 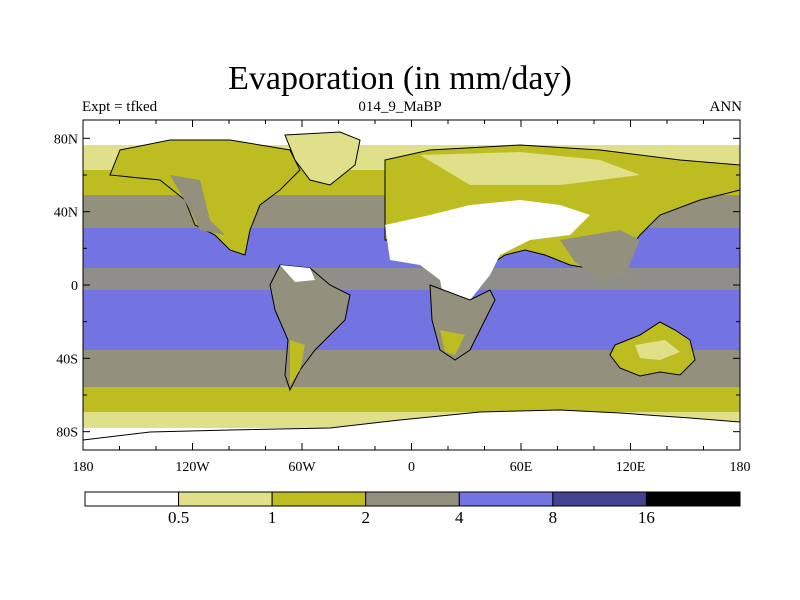 What do you see at coordinates (302, 467) in the screenshot?
I see `lon-tick-label: 60W` at bounding box center [302, 467].